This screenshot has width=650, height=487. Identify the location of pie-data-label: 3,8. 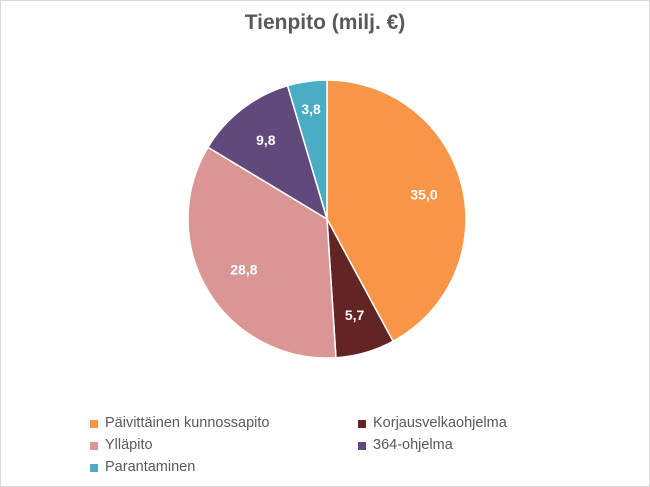
(311, 109).